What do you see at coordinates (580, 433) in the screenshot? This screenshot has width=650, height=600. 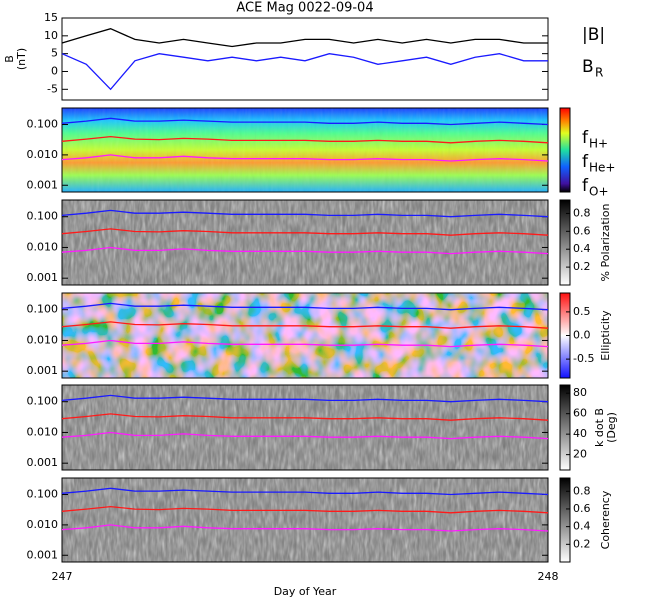 I see `colorbar-tick-label: 40` at bounding box center [580, 433].